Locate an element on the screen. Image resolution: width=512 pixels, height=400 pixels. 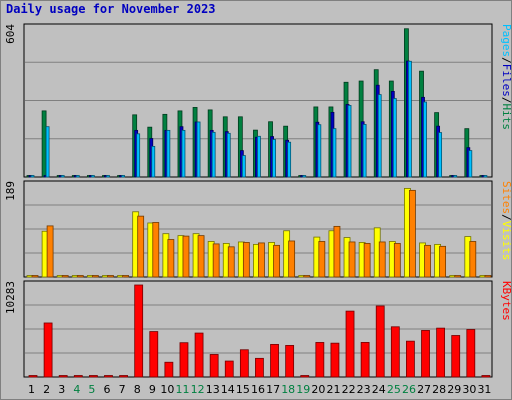
x-tick-label-day-28: 28 is located at coordinates (439, 389).